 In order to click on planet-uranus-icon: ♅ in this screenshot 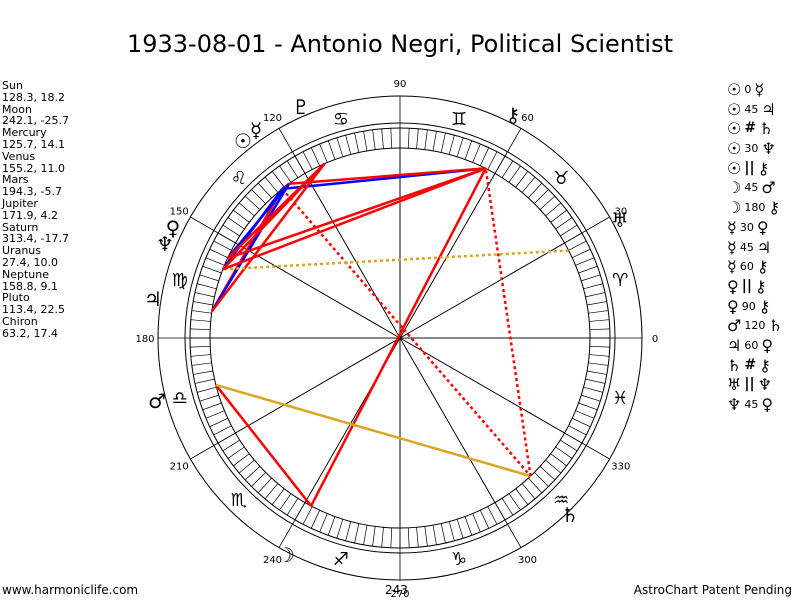, I will do `click(620, 220)`.